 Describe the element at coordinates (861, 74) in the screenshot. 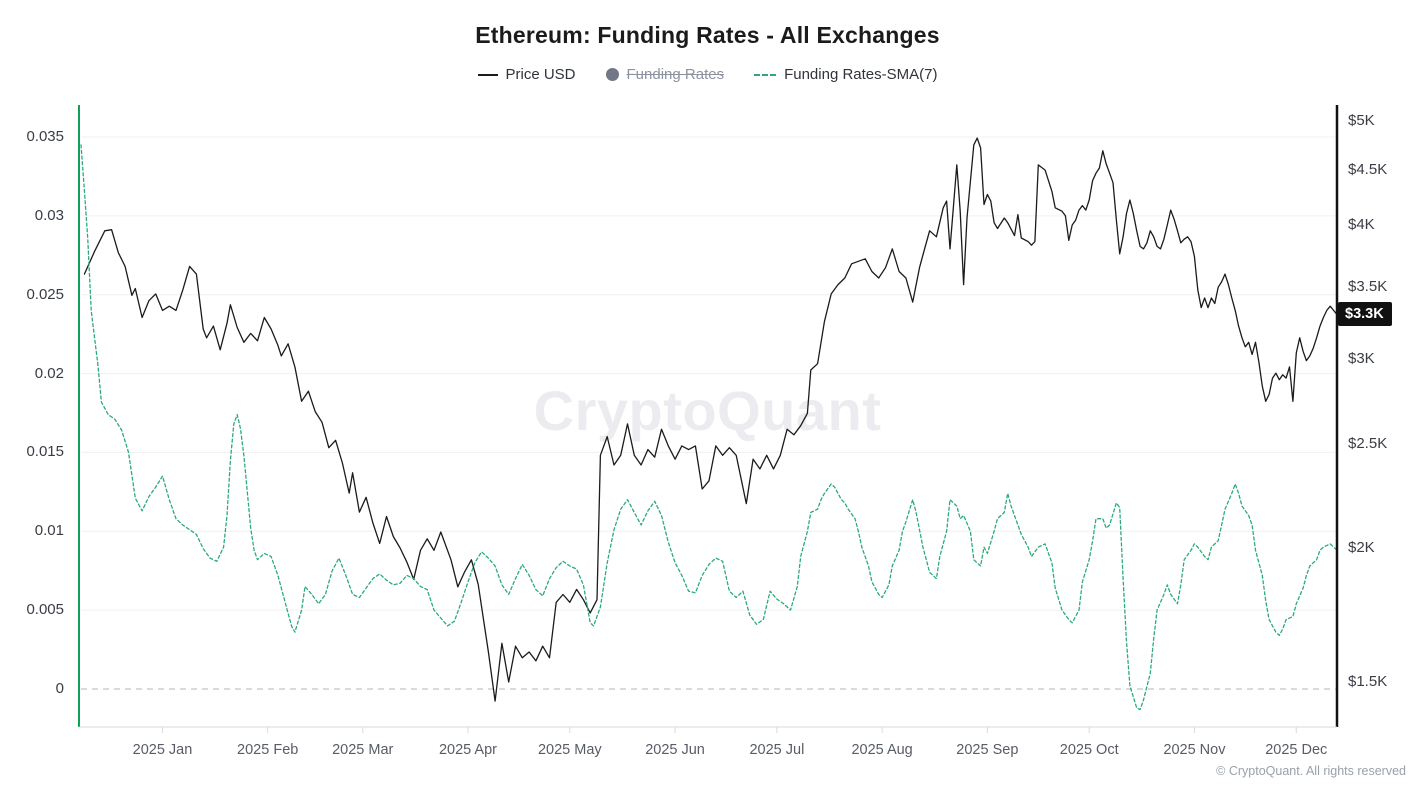

I see `legend-label: Funding Rates-SMA(7)` at that location.